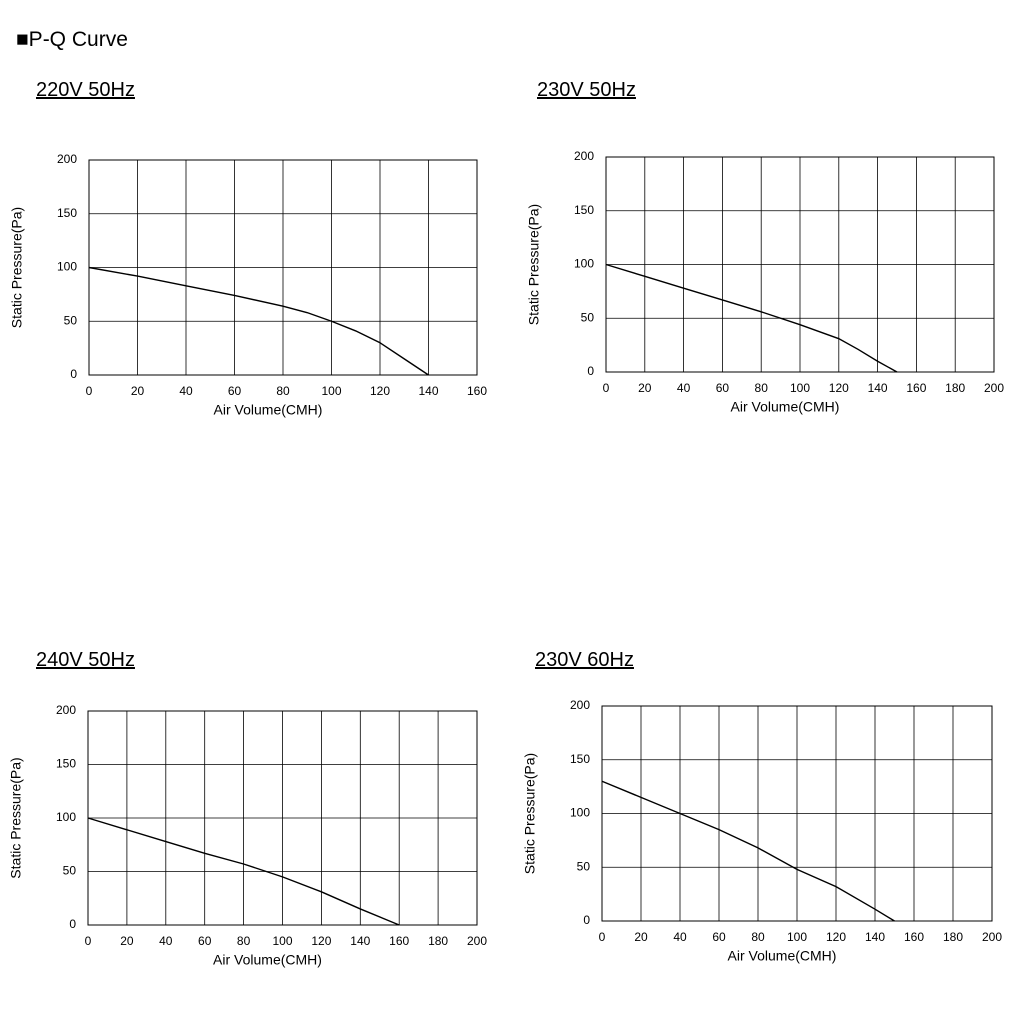  Describe the element at coordinates (85, 90) in the screenshot. I see `chart-title: 220V 50Hz` at that location.